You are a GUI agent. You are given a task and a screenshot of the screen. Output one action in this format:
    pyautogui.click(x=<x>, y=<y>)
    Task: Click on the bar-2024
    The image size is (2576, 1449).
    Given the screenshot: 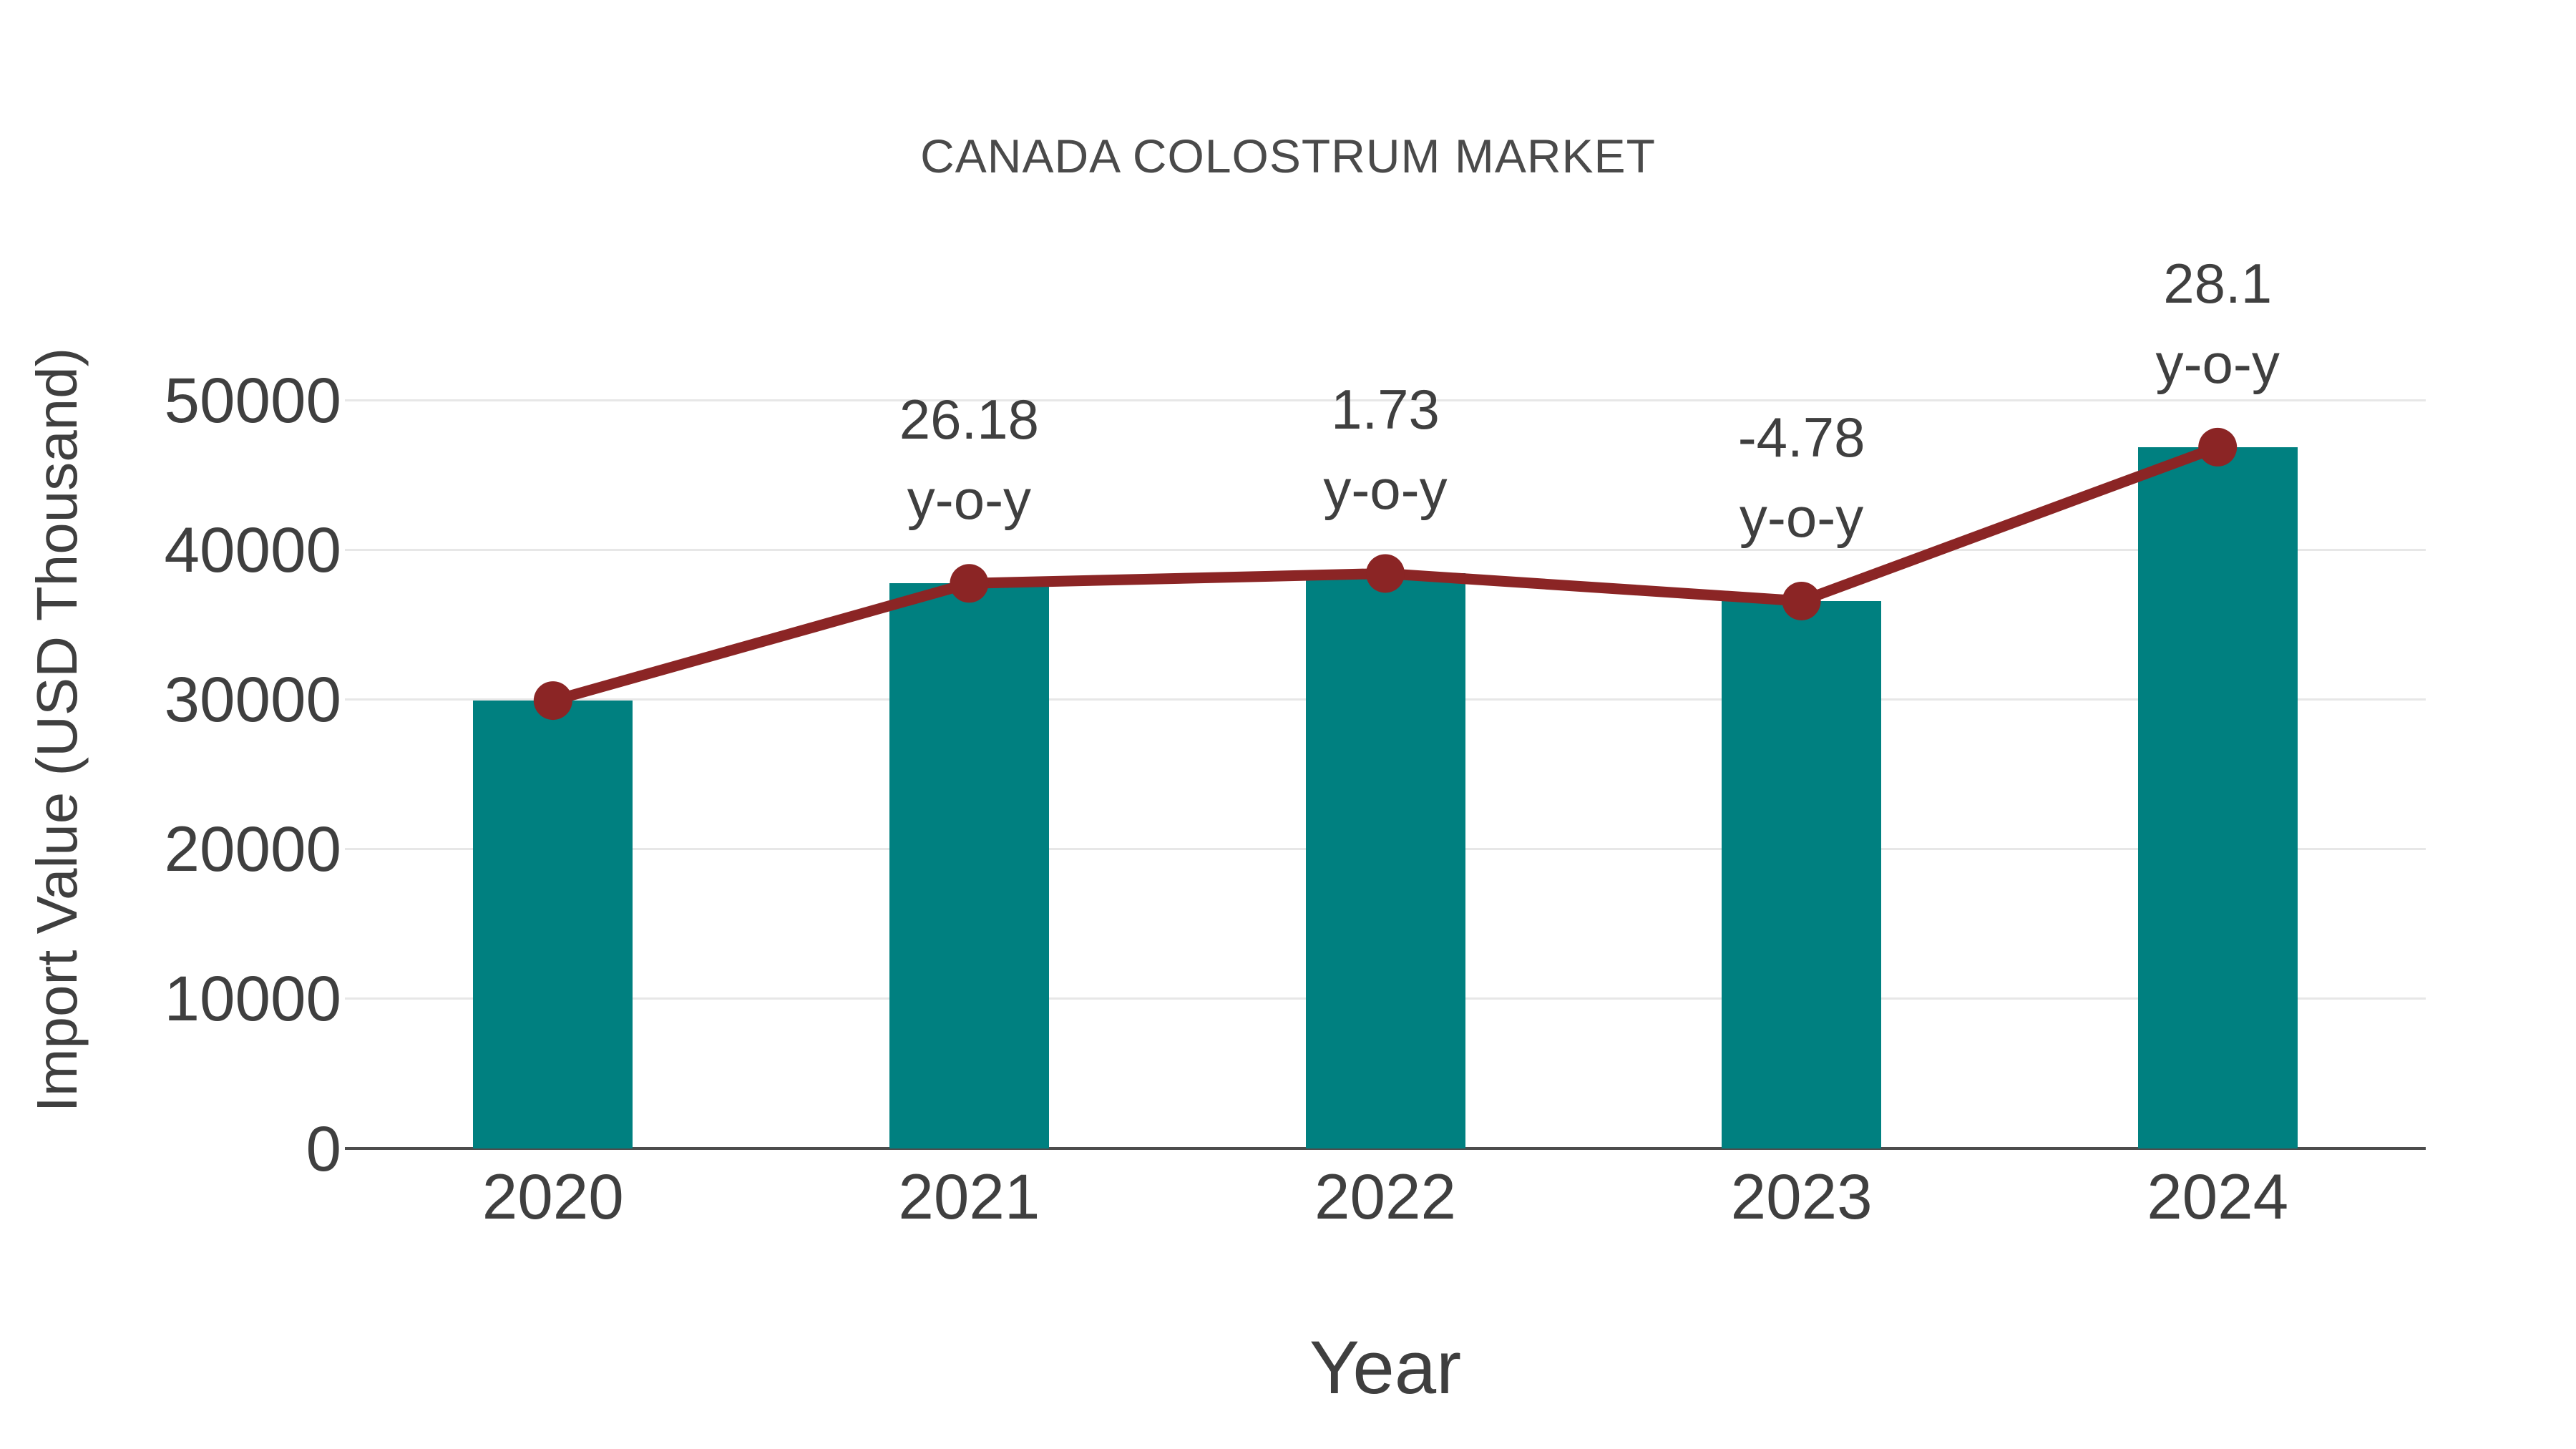 What is the action you would take?
    pyautogui.click(x=2217, y=797)
    